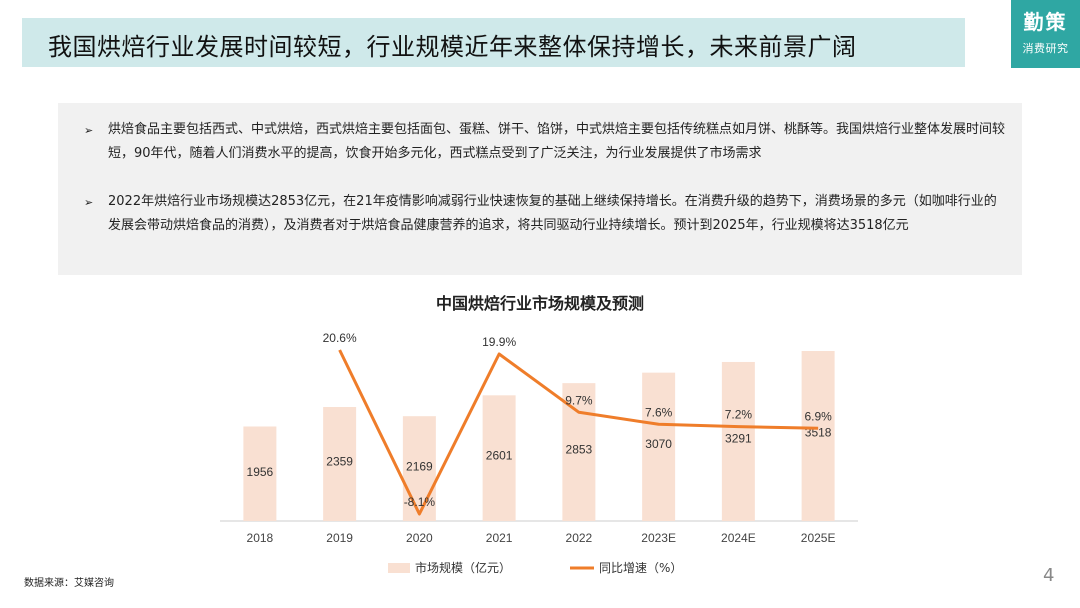 The height and width of the screenshot is (608, 1080). What do you see at coordinates (659, 412) in the screenshot?
I see `line-value-label: 7.6%` at bounding box center [659, 412].